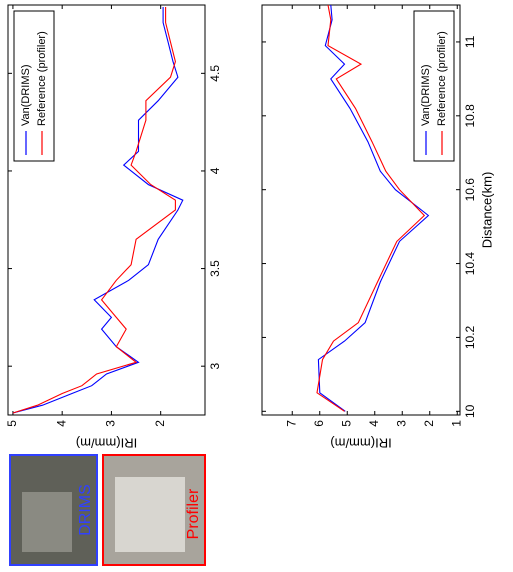 Image resolution: width=513 pixels, height=572 pixels. Describe the element at coordinates (470, 116) in the screenshot. I see `x-tick-label: 10.8` at that location.